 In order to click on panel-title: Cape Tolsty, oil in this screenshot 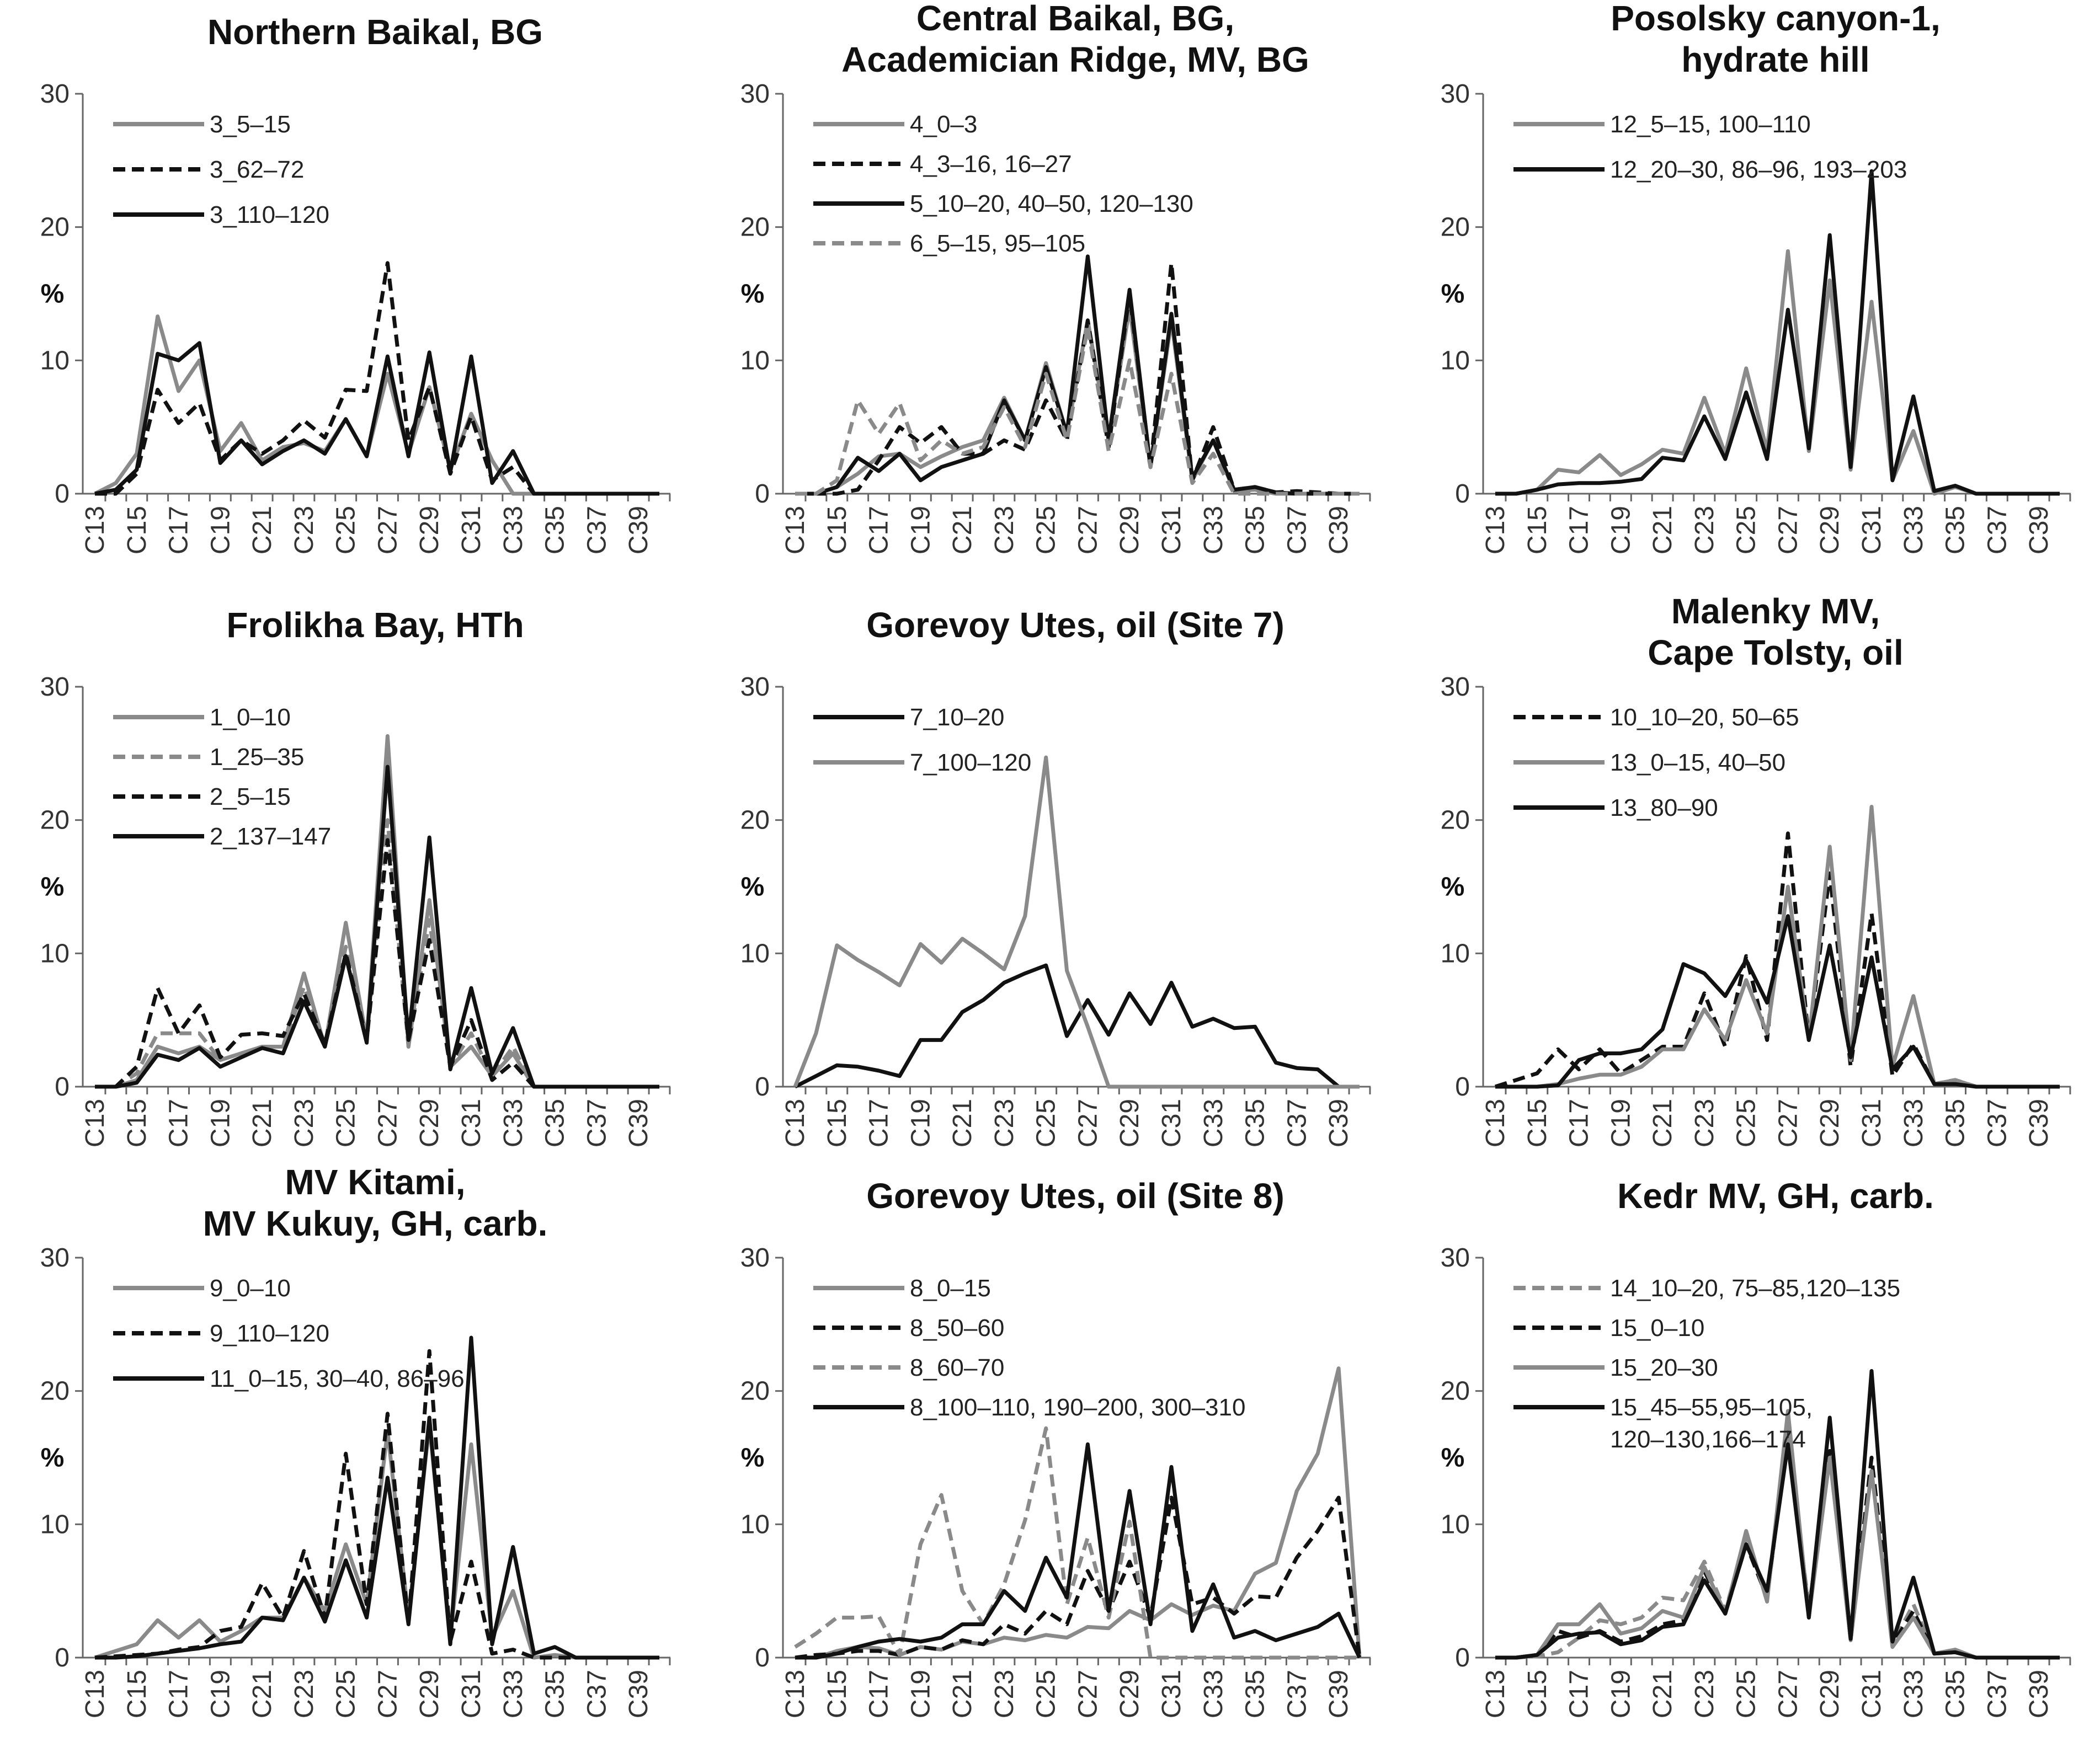, I will do `click(1775, 652)`.